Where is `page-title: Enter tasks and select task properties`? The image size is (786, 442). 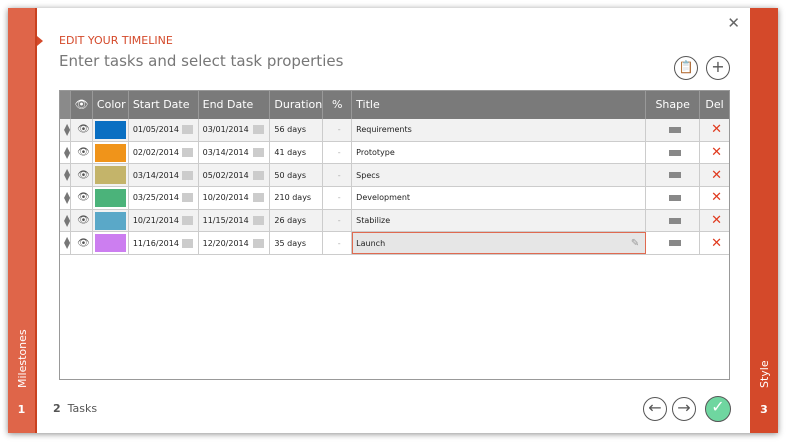
page-title: Enter tasks and select task properties is located at coordinates (201, 61).